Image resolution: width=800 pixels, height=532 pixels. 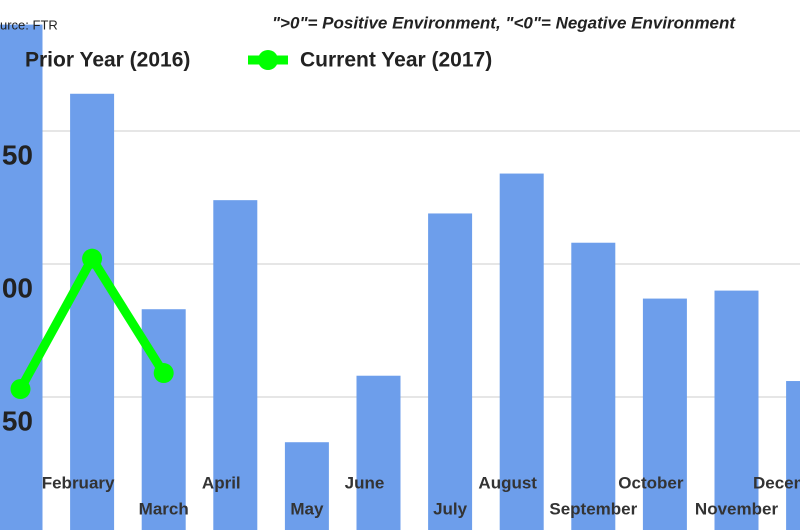 What do you see at coordinates (17, 287) in the screenshot?
I see `y-tick-label: 00` at bounding box center [17, 287].